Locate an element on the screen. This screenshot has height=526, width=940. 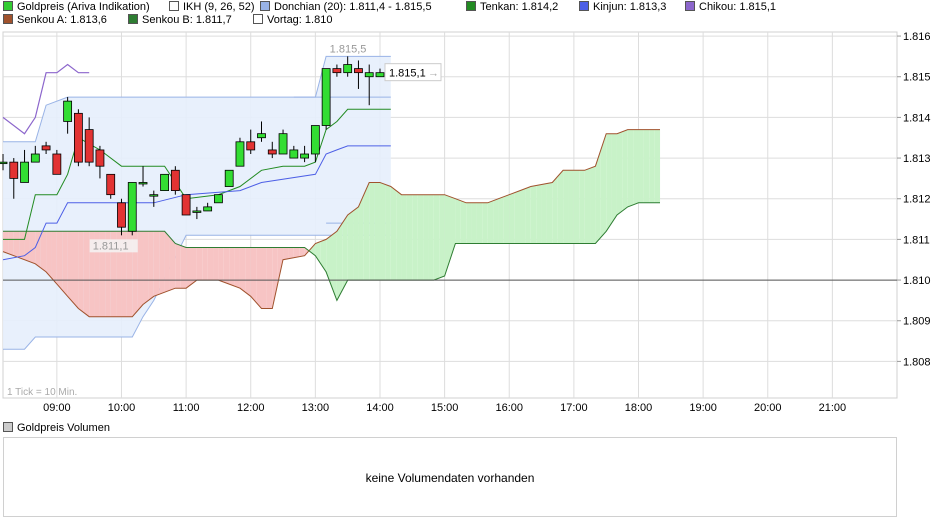
legend-label-goldpreis: Goldpreis (Ariva Indikation) is located at coordinates (83, 7).